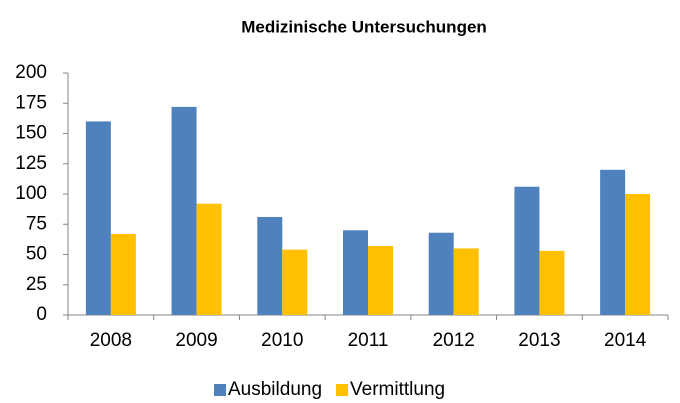 The height and width of the screenshot is (403, 680). What do you see at coordinates (282, 340) in the screenshot?
I see `x-tick-label: 2010` at bounding box center [282, 340].